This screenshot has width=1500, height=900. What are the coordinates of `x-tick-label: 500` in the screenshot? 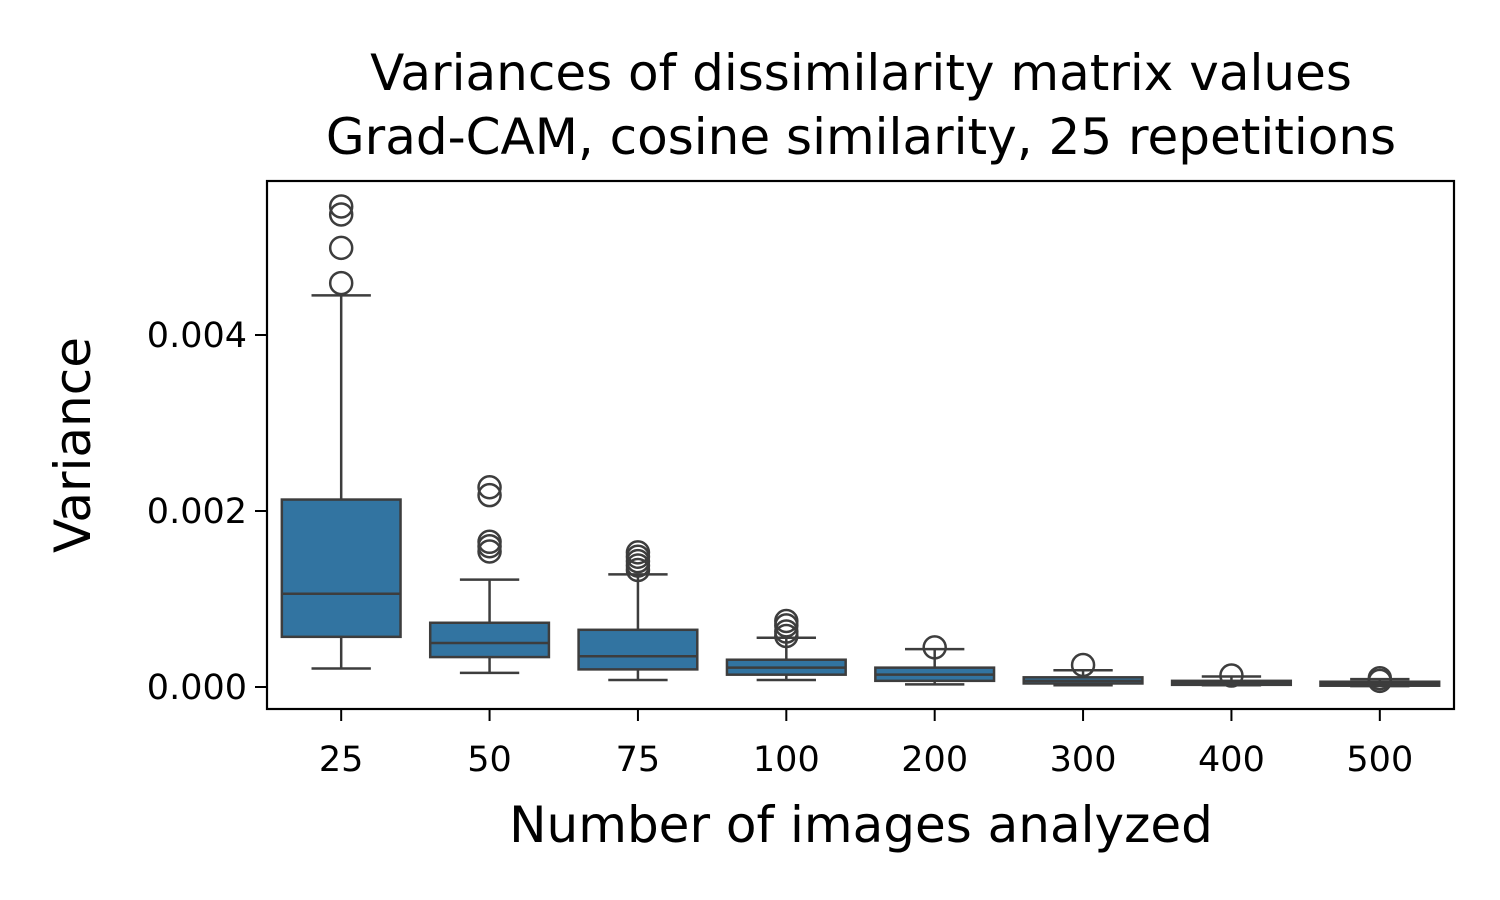 It's located at (1379, 760).